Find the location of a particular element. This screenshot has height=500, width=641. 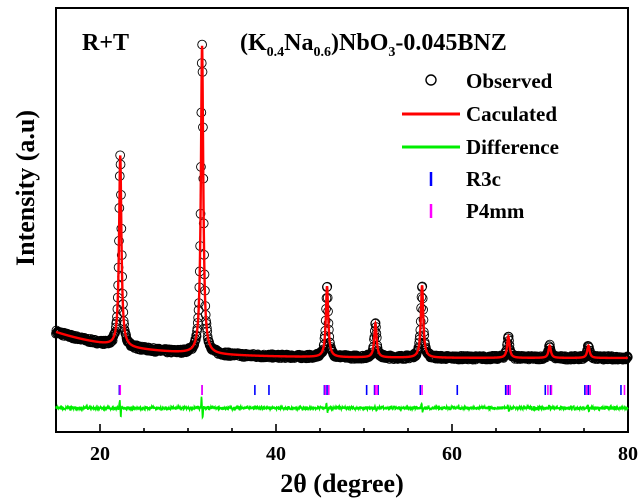

formula-rest: )NbO is located at coordinates (359, 43).